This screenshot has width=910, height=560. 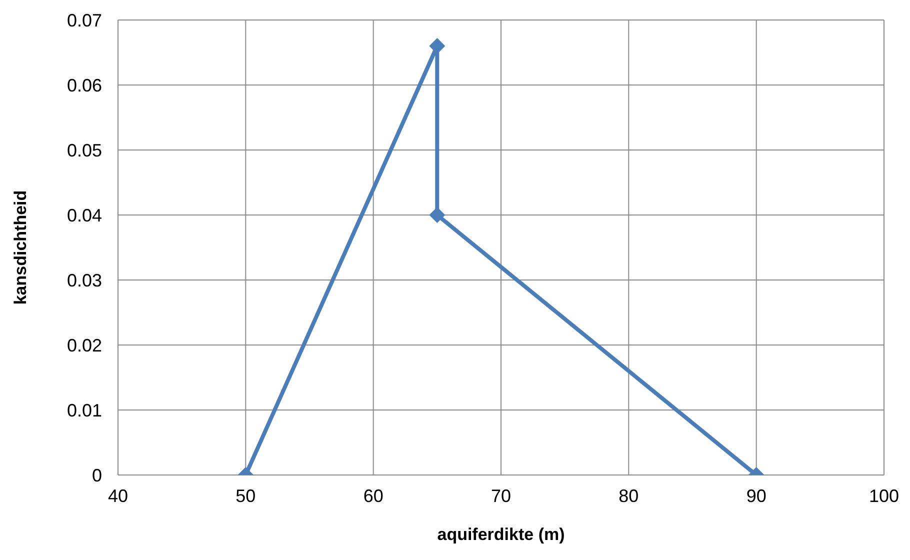 I want to click on x-tick-label: 40, so click(x=118, y=496).